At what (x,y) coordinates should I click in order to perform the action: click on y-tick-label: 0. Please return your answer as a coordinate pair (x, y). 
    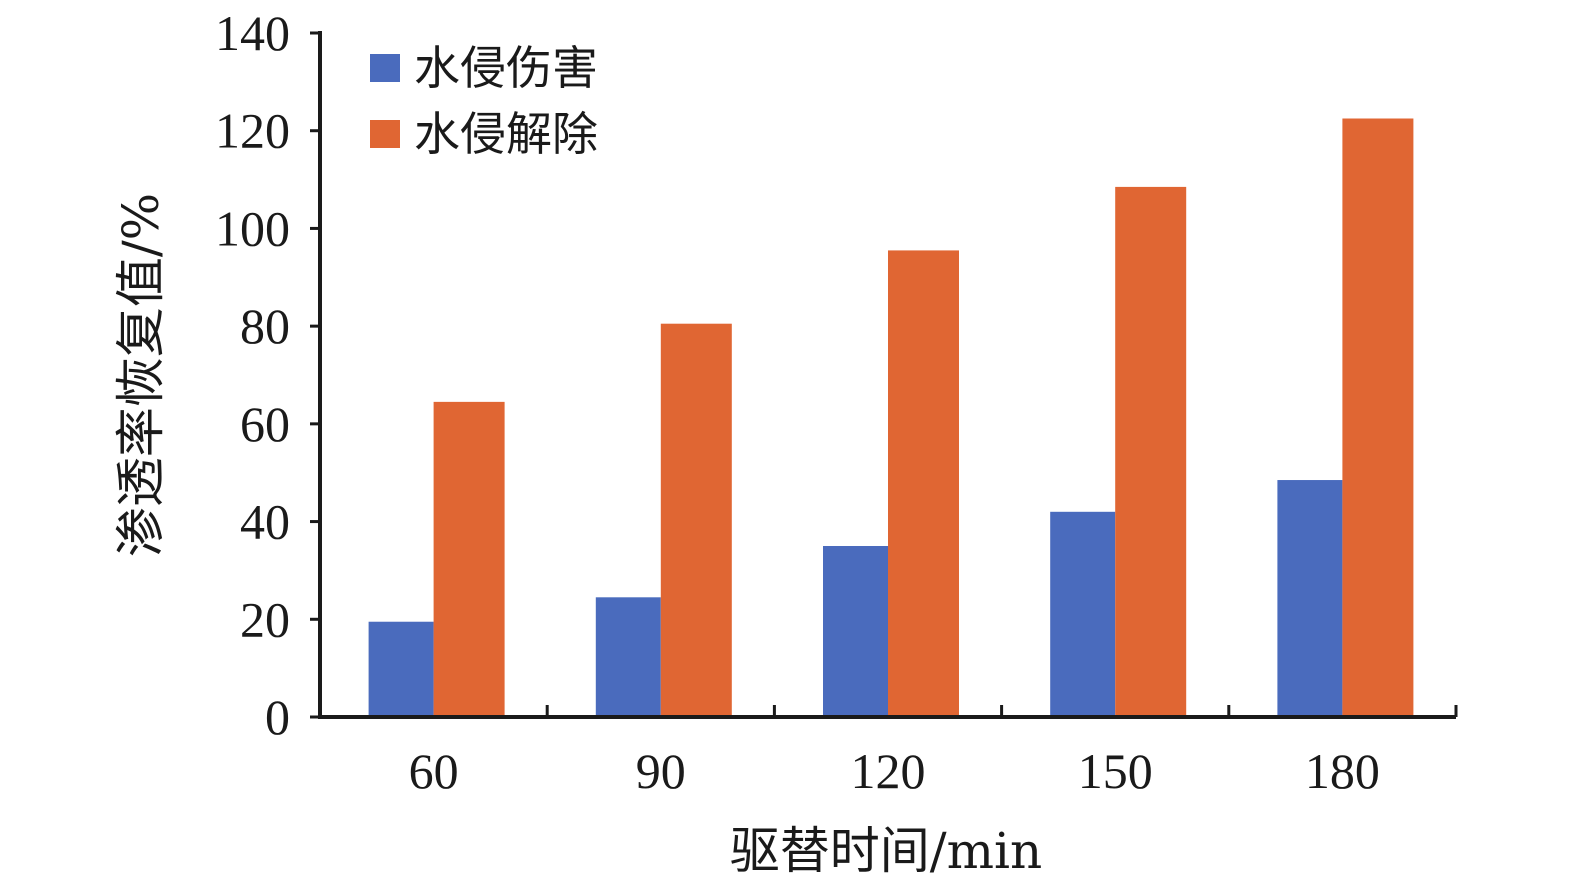
    Looking at the image, I should click on (277, 717).